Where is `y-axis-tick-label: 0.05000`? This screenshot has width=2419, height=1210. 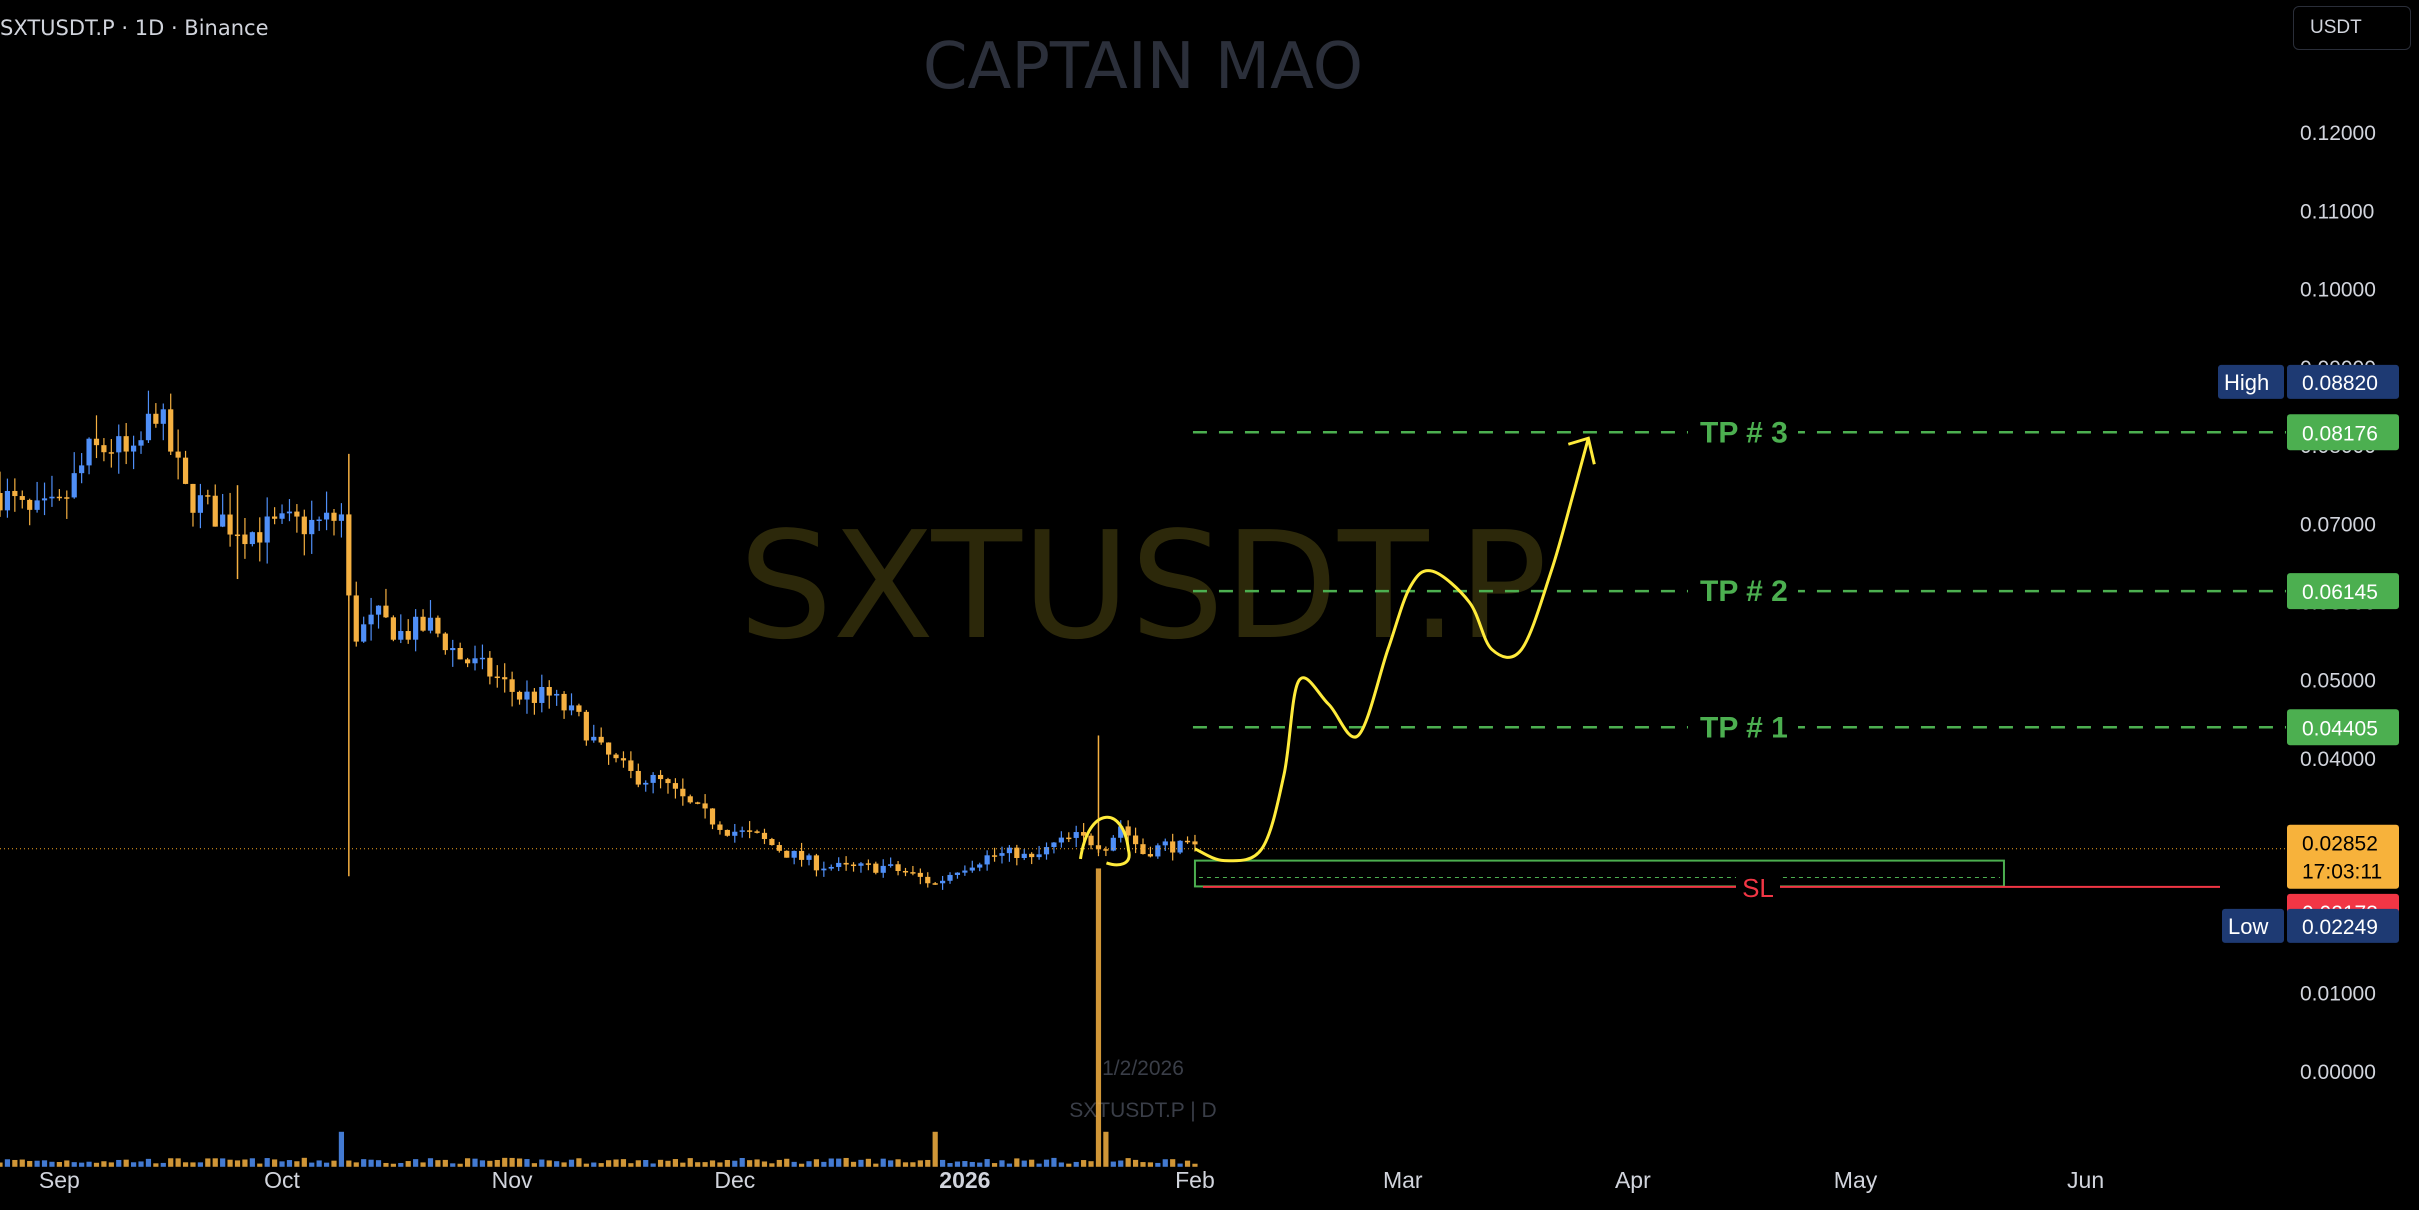 y-axis-tick-label: 0.05000 is located at coordinates (2338, 681).